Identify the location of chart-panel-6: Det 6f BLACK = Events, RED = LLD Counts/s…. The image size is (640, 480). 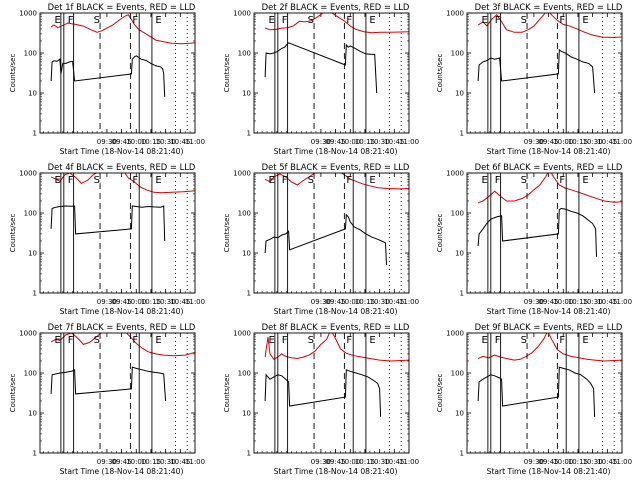
(534, 239).